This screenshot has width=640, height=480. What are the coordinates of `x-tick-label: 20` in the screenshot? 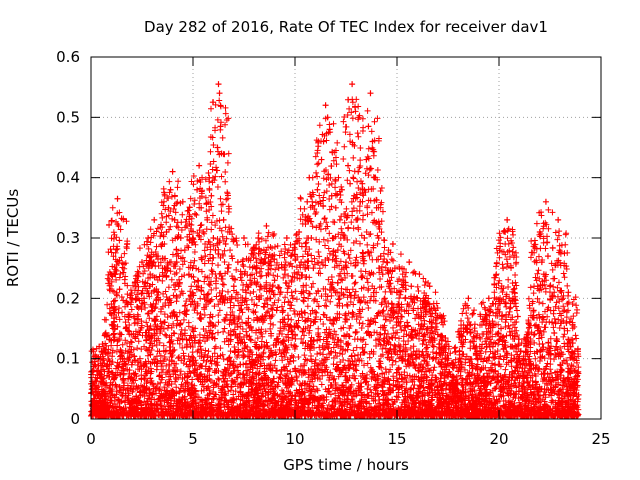 It's located at (498, 439).